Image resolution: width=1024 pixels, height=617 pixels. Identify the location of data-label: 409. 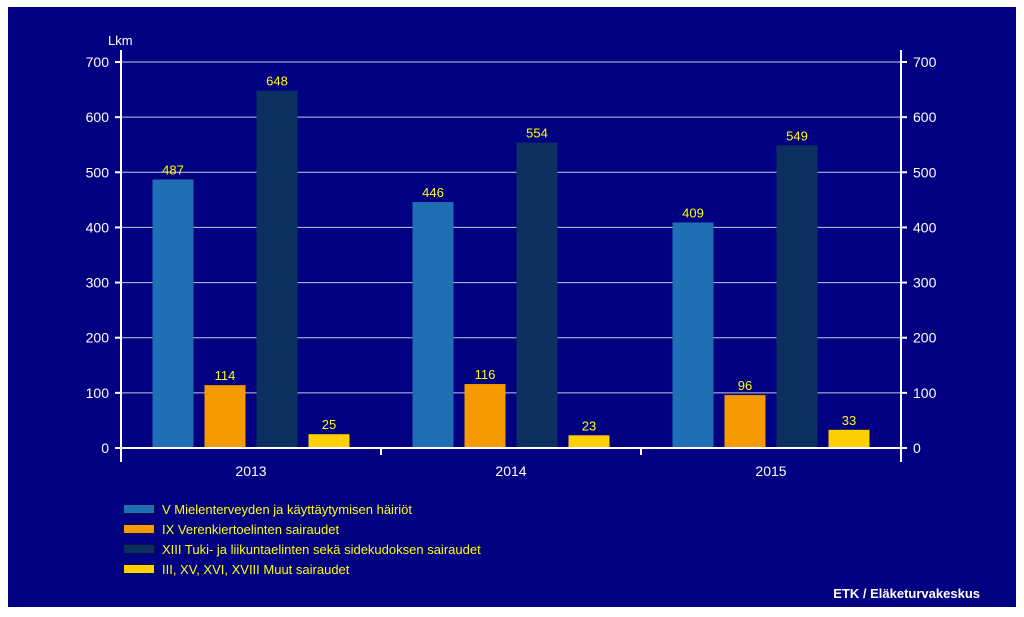
(693, 212).